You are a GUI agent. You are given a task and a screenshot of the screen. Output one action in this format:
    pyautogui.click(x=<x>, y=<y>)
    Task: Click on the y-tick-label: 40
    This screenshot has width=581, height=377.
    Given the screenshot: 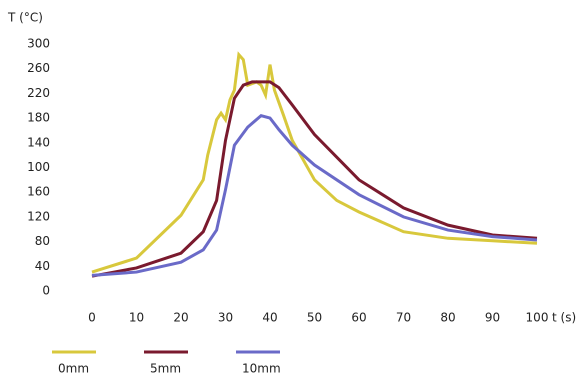 What is the action you would take?
    pyautogui.click(x=42, y=266)
    